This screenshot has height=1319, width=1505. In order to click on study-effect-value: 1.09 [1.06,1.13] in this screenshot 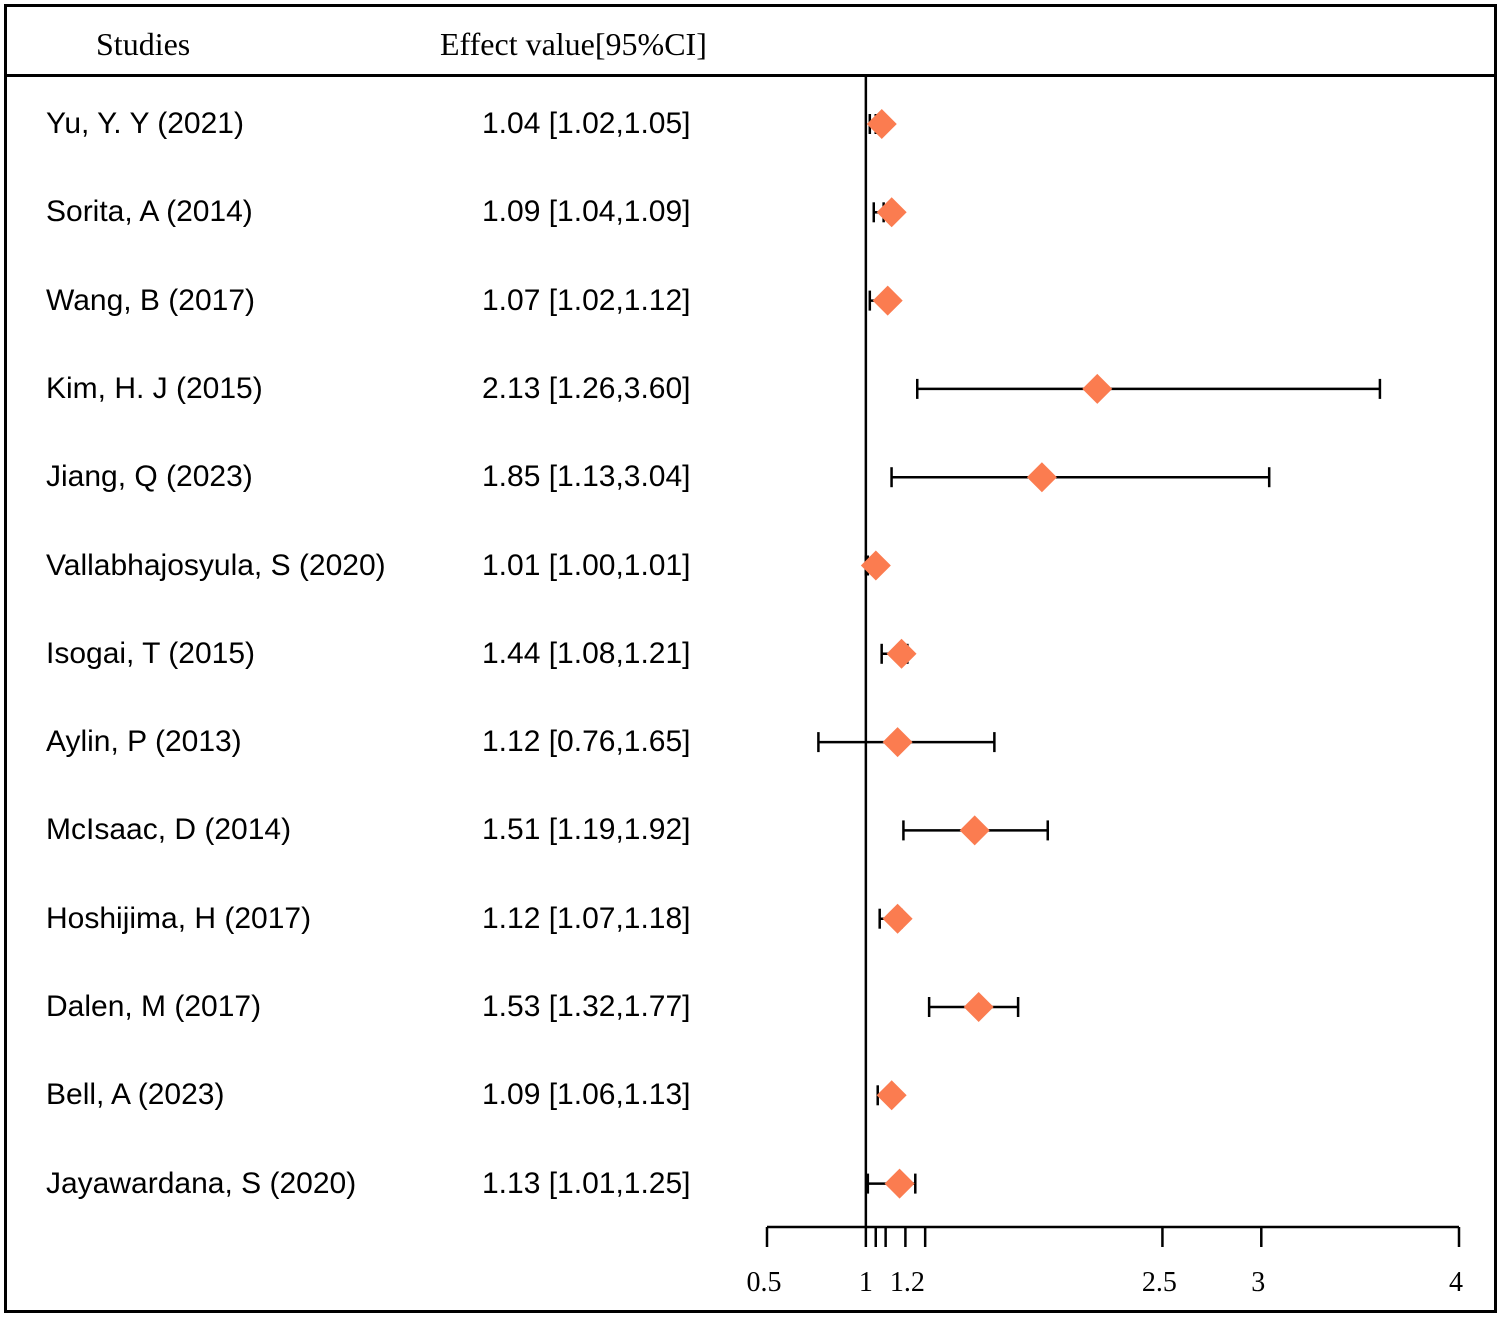, I will do `click(586, 1095)`.